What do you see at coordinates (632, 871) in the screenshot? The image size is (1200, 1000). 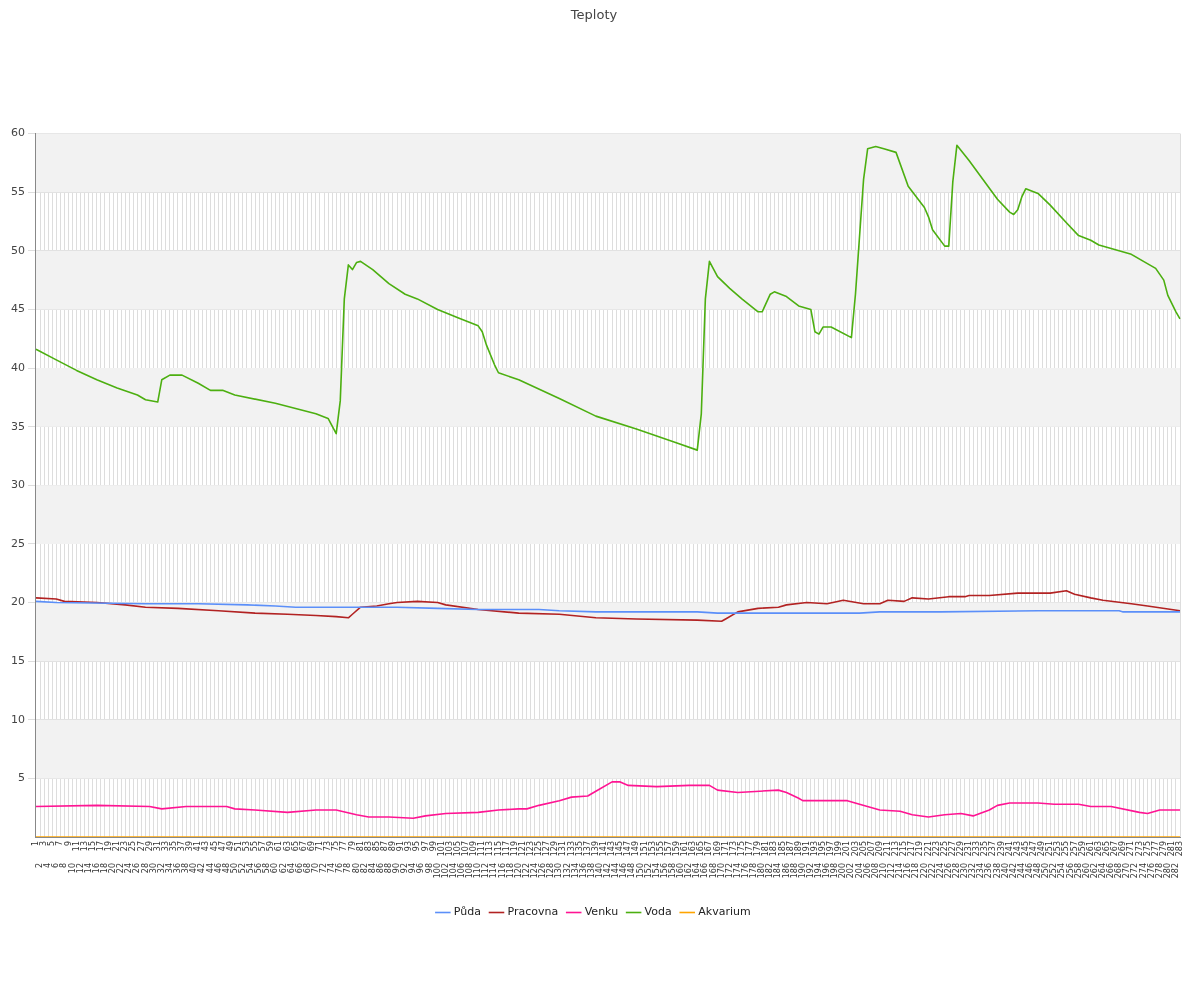 I see `x-tick-label: 148` at bounding box center [632, 871].